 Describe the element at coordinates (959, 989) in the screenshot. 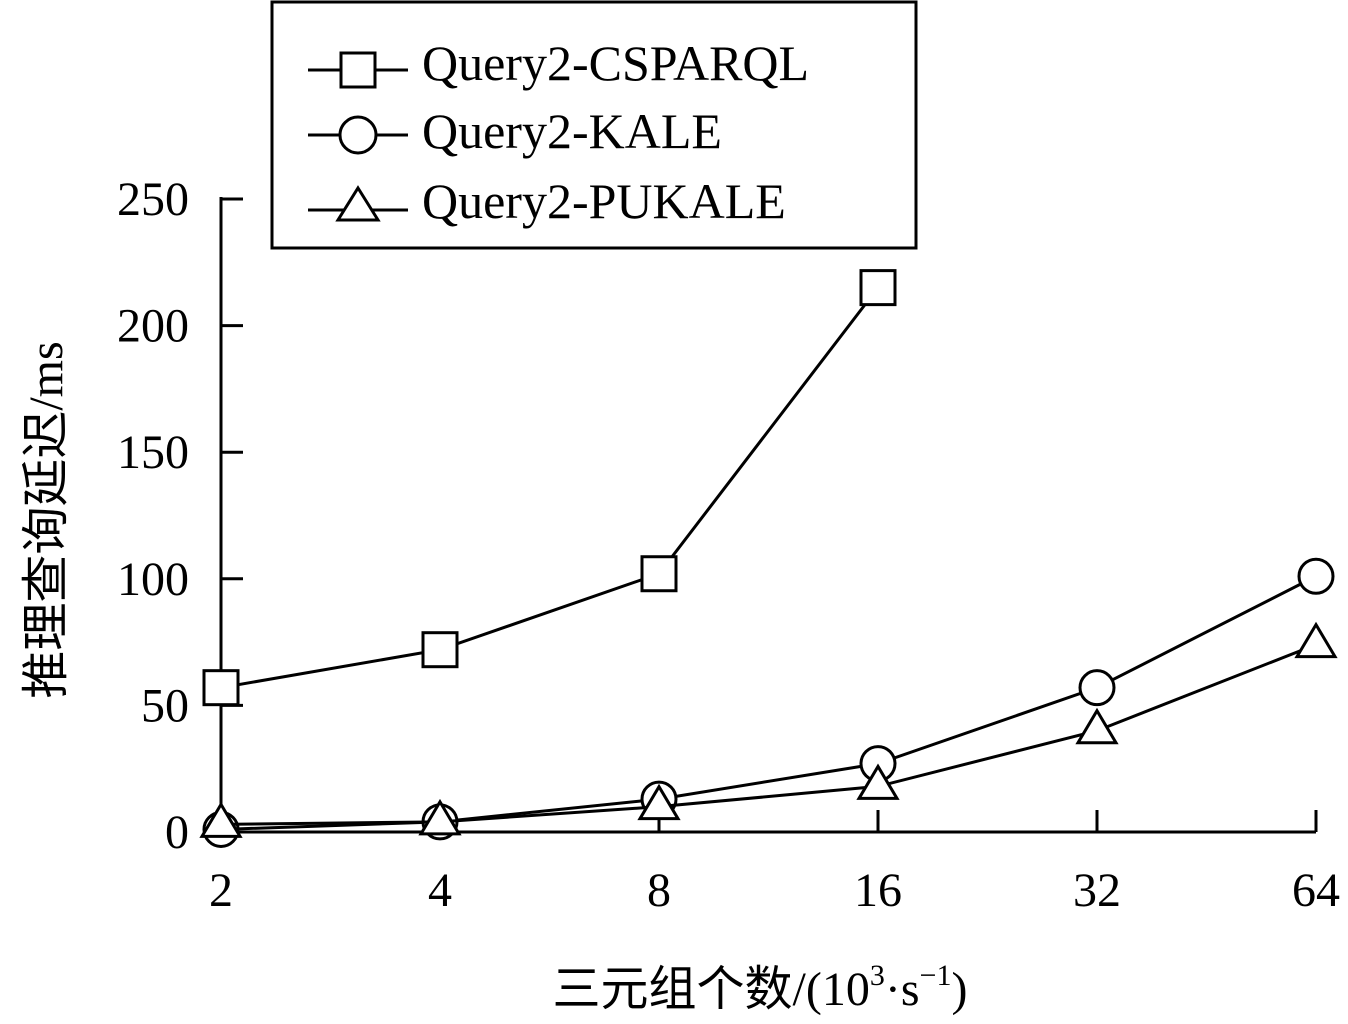

I see `x-axis-label-end: )` at that location.